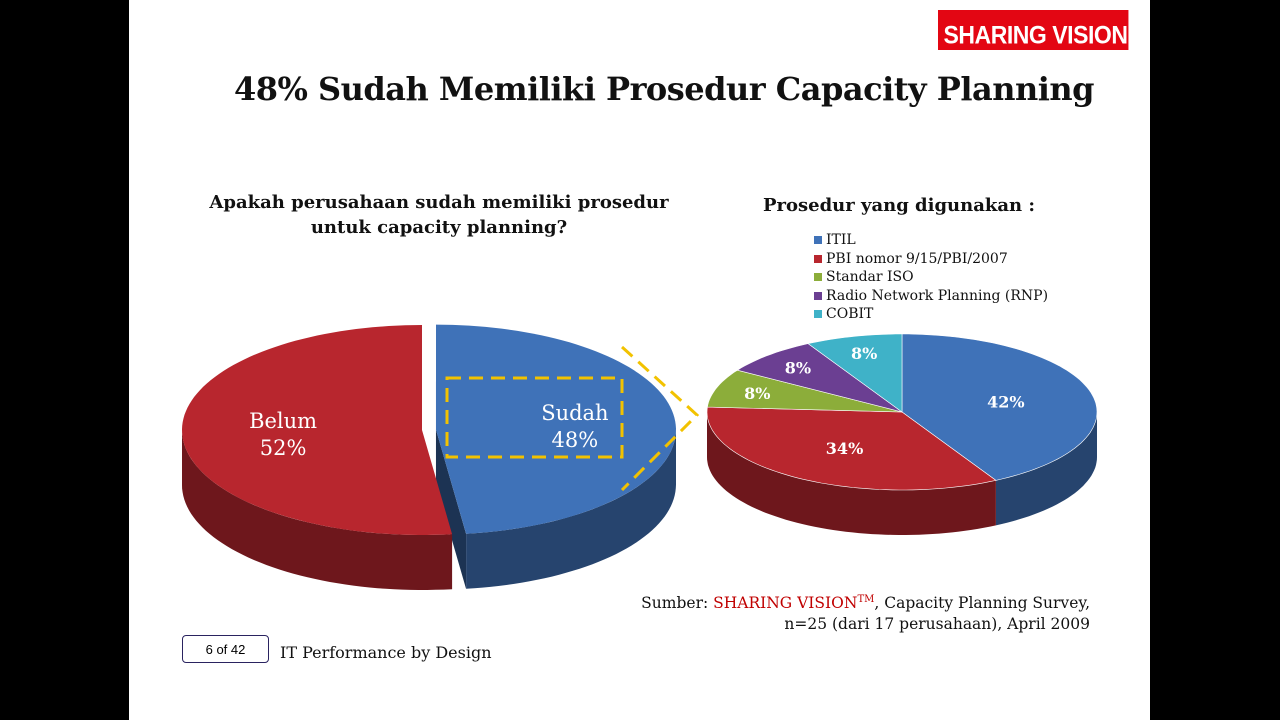 The width and height of the screenshot is (1280, 720). Describe the element at coordinates (931, 240) in the screenshot. I see `legend-item: ITIL` at that location.